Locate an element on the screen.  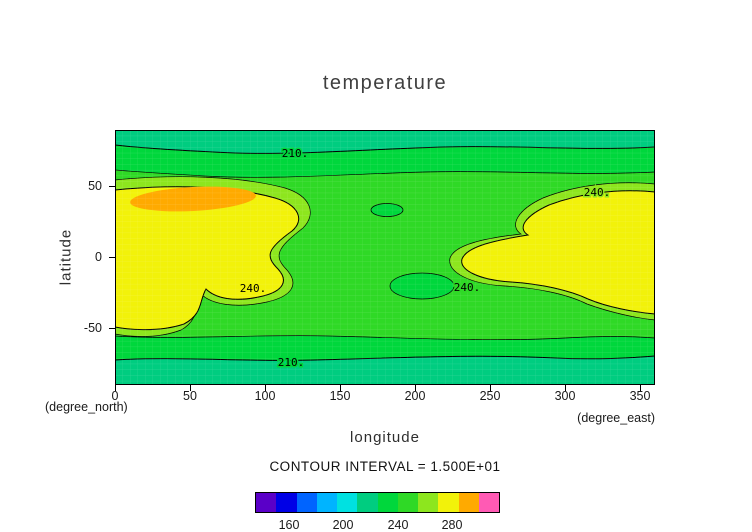
plot-title: temperature is located at coordinates (385, 83).